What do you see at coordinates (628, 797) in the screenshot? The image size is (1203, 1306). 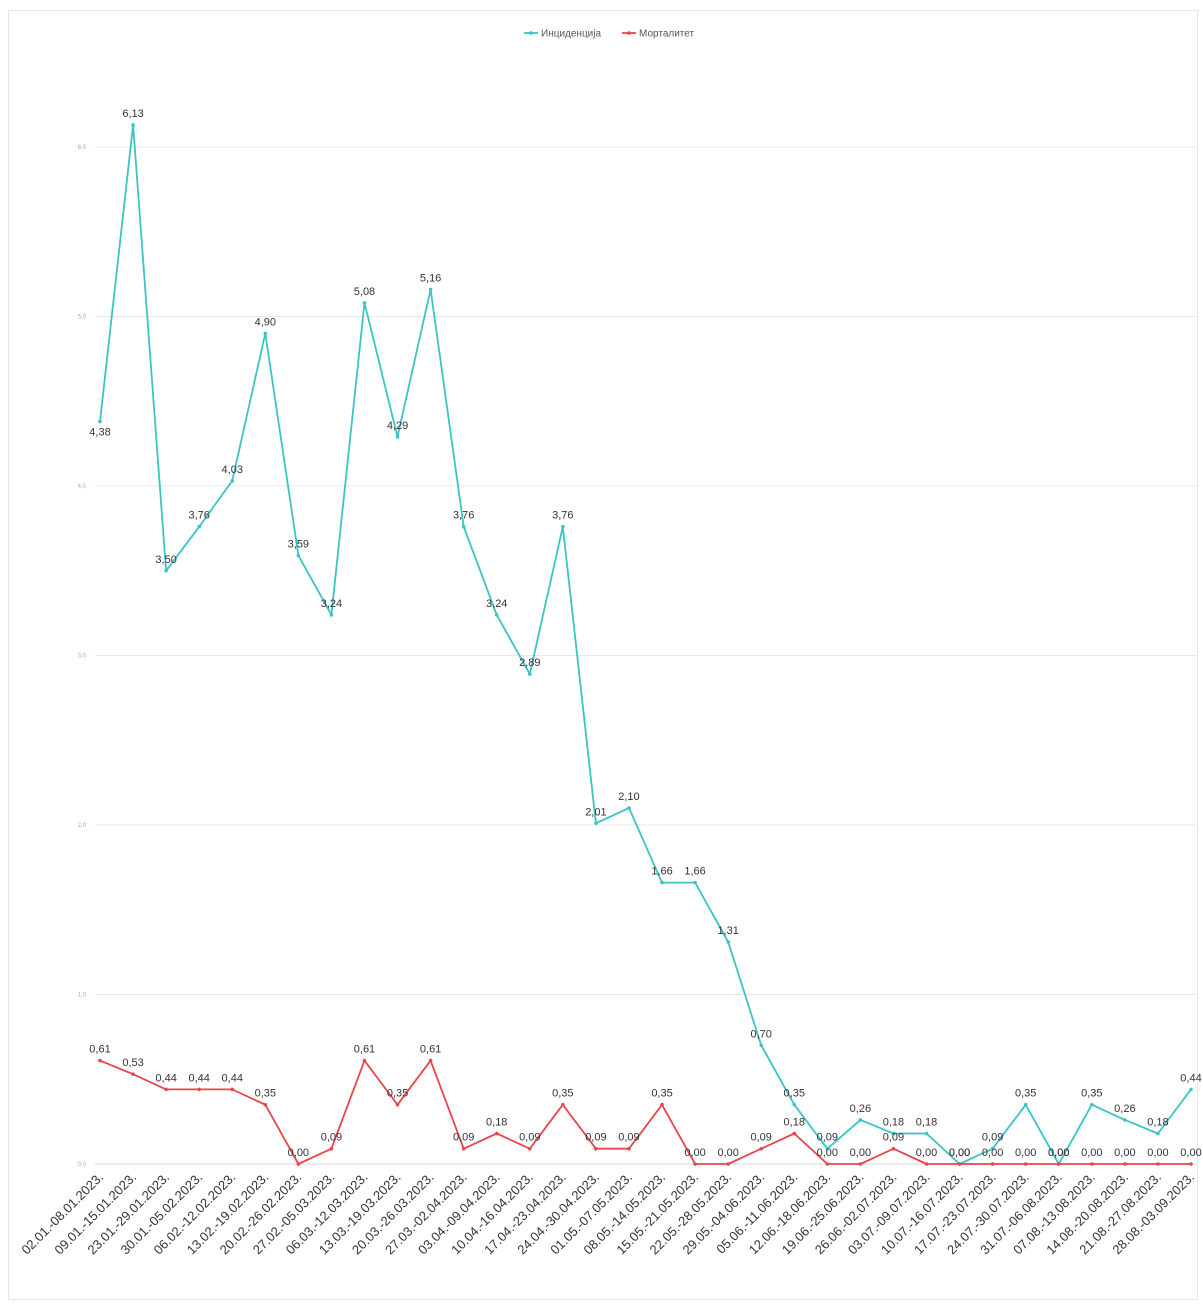 I see `data-label: 2,10` at bounding box center [628, 797].